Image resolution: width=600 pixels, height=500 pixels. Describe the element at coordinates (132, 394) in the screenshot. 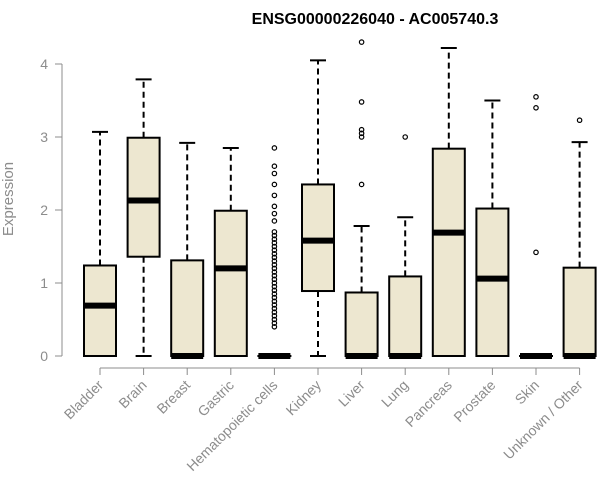

I see `x-tick-label: Brain` at that location.